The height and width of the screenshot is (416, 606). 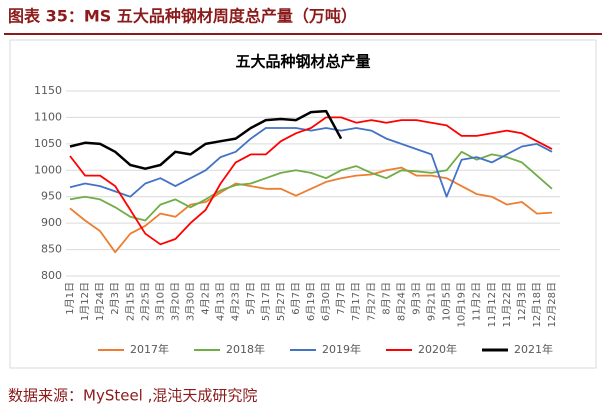 I want to click on x-tick-label: 11月12日, so click(x=492, y=304).